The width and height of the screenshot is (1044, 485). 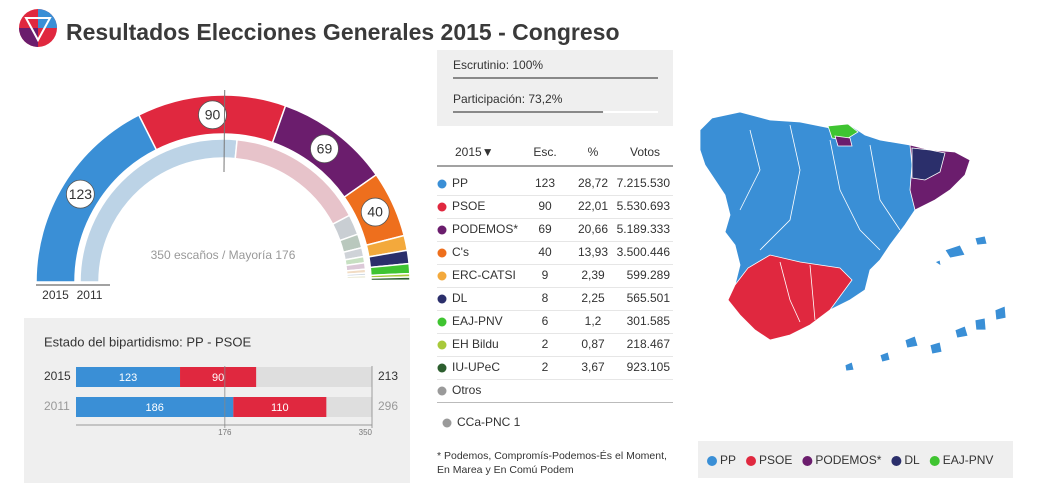 What do you see at coordinates (545, 321) in the screenshot?
I see `seats: 6` at bounding box center [545, 321].